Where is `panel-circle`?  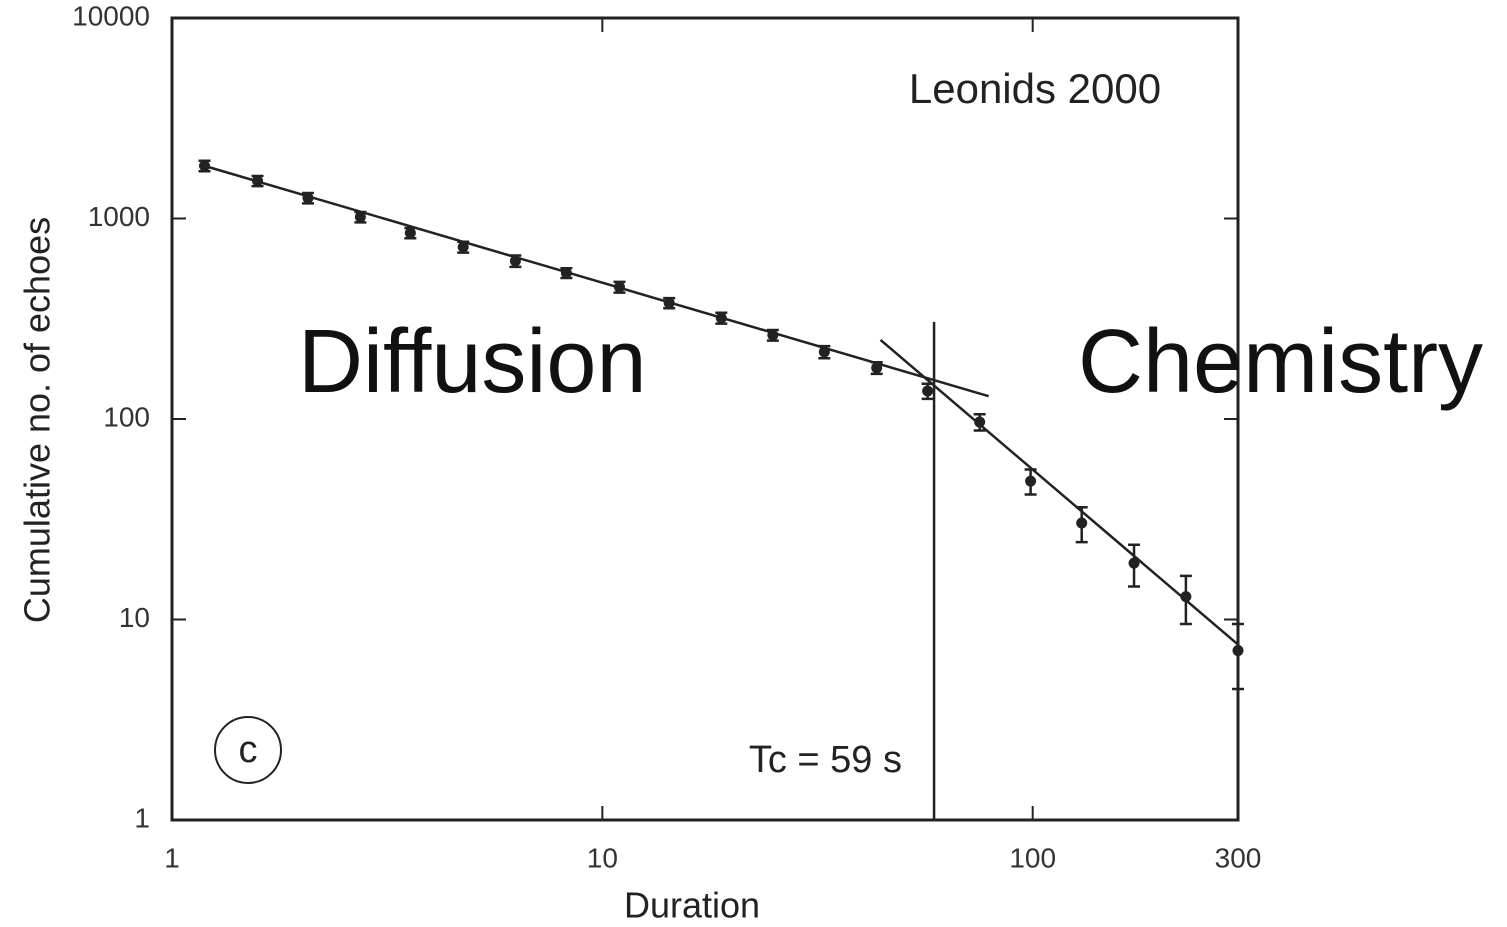
panel-circle is located at coordinates (248, 750).